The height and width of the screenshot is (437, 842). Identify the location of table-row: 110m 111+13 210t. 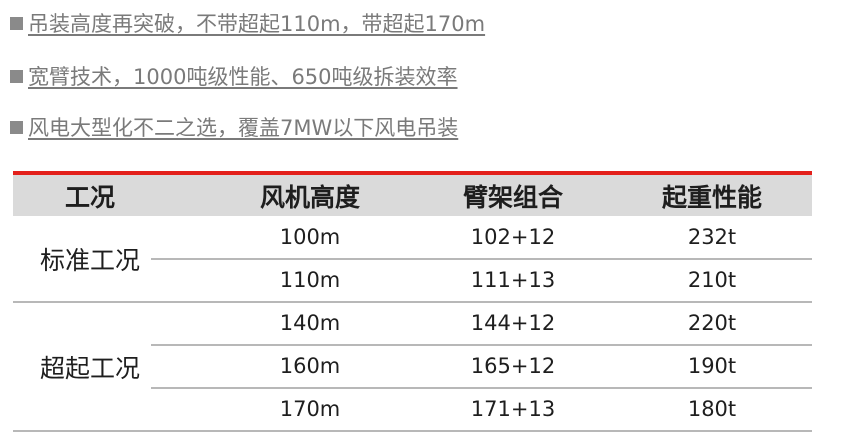
(412, 280).